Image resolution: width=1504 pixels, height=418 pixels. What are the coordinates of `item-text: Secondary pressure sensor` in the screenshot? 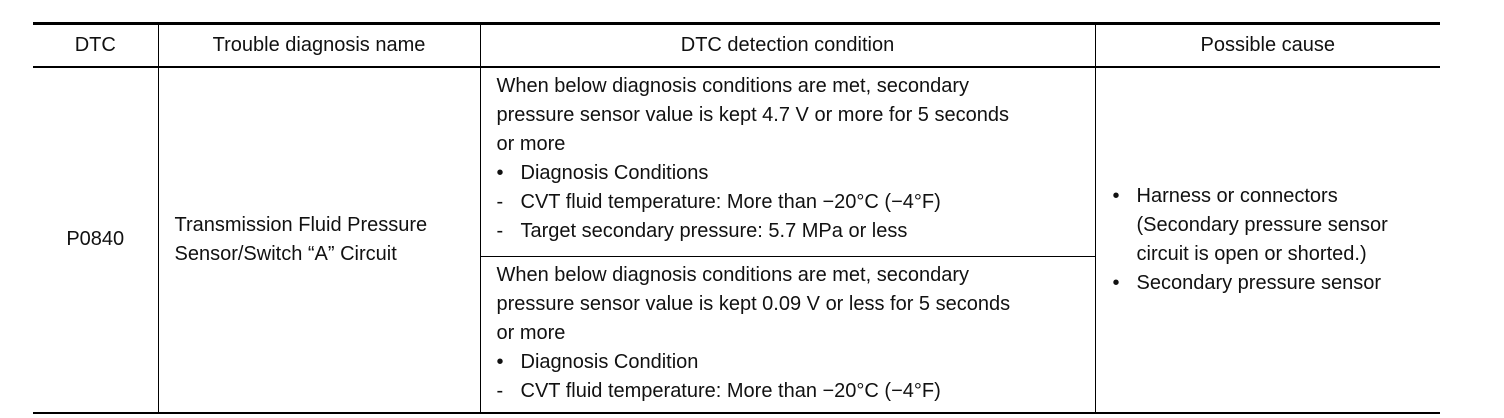 It's located at (1259, 283).